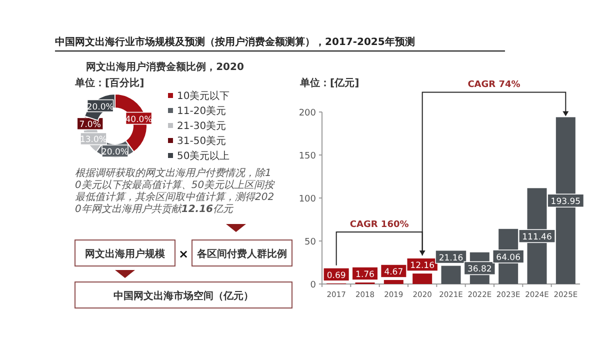  I want to click on data-label: 40.0%, so click(138, 119).